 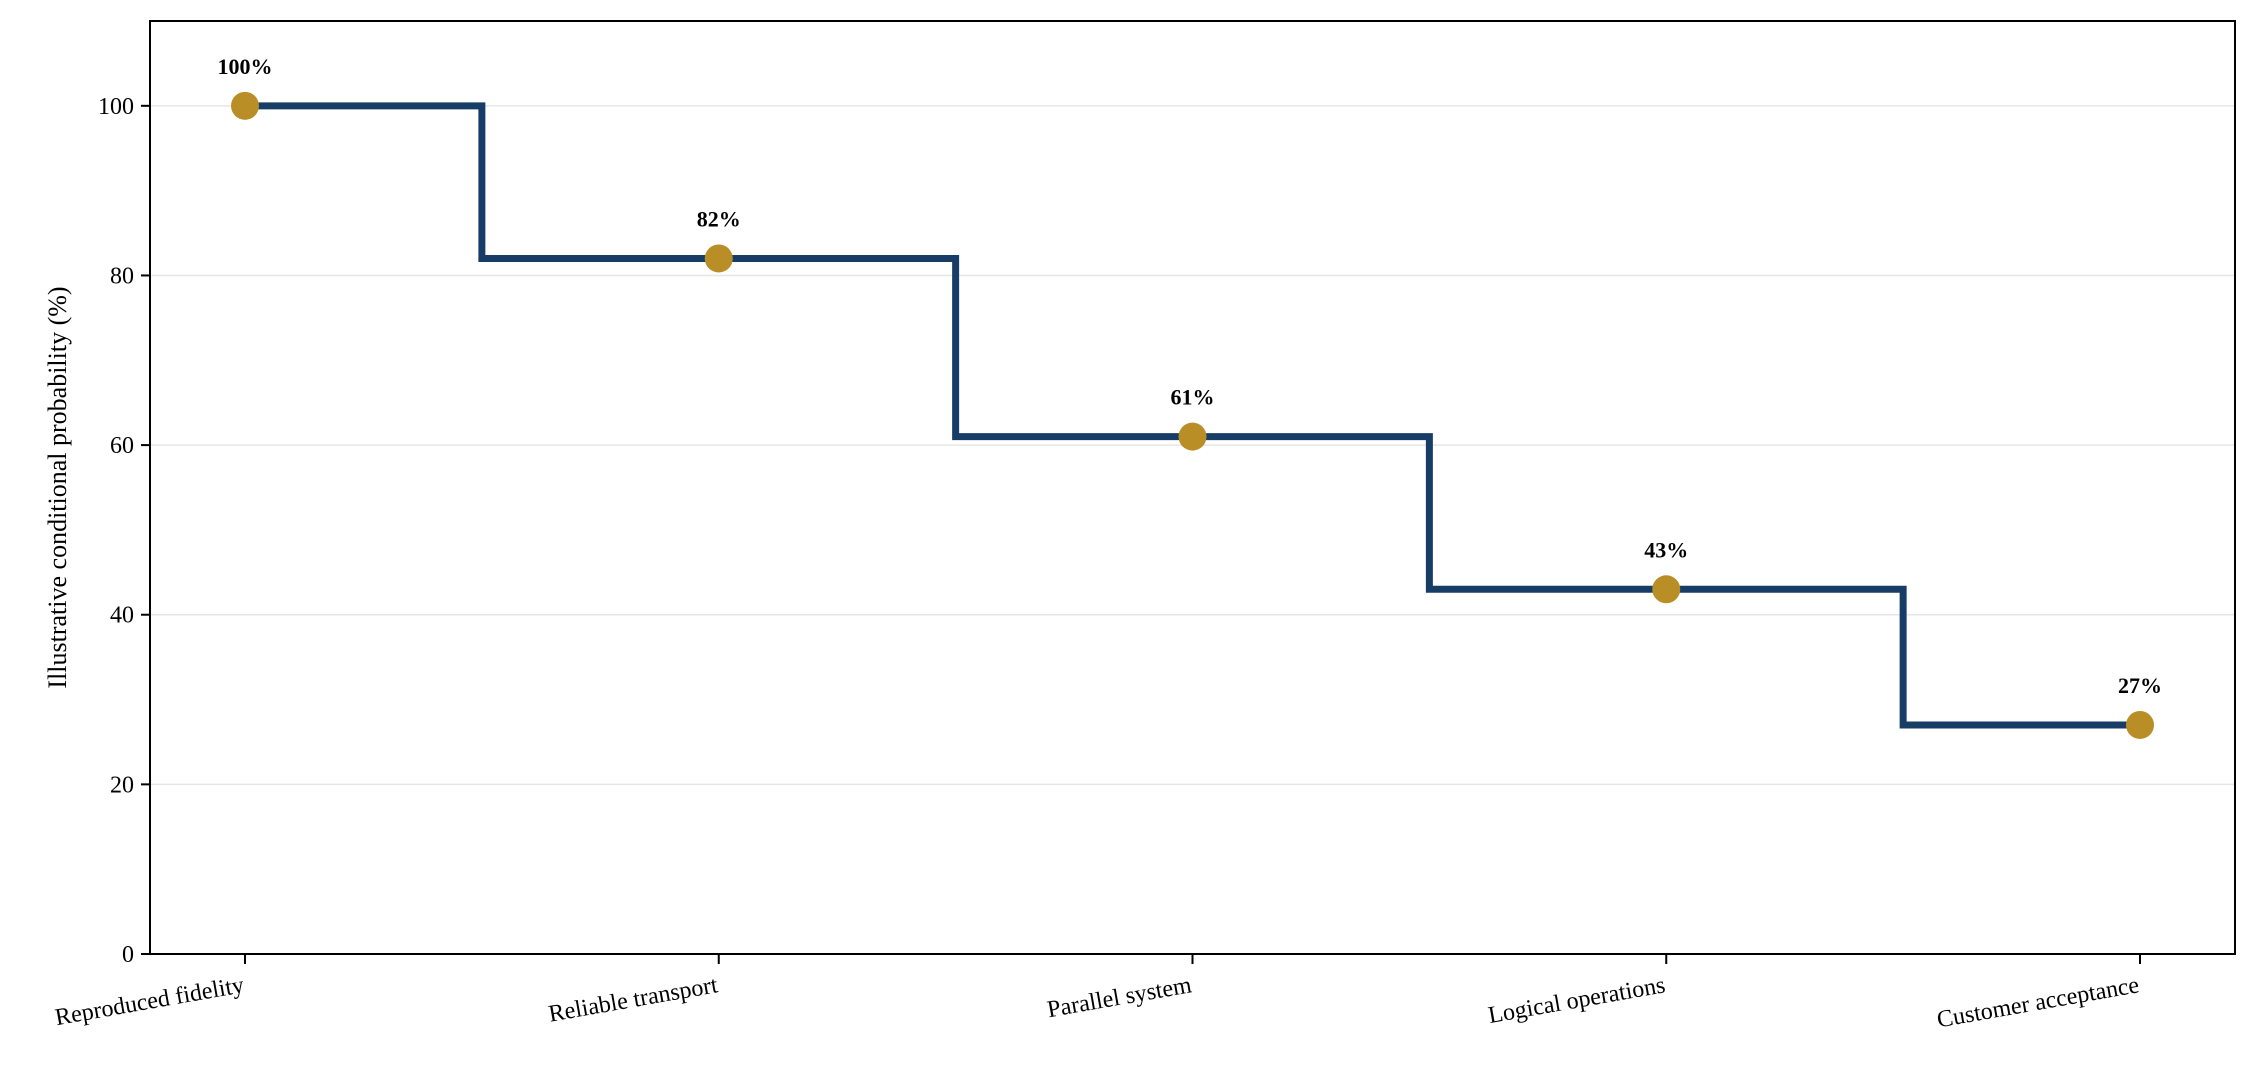 I want to click on data-label-2: 61%, so click(x=1193, y=397).